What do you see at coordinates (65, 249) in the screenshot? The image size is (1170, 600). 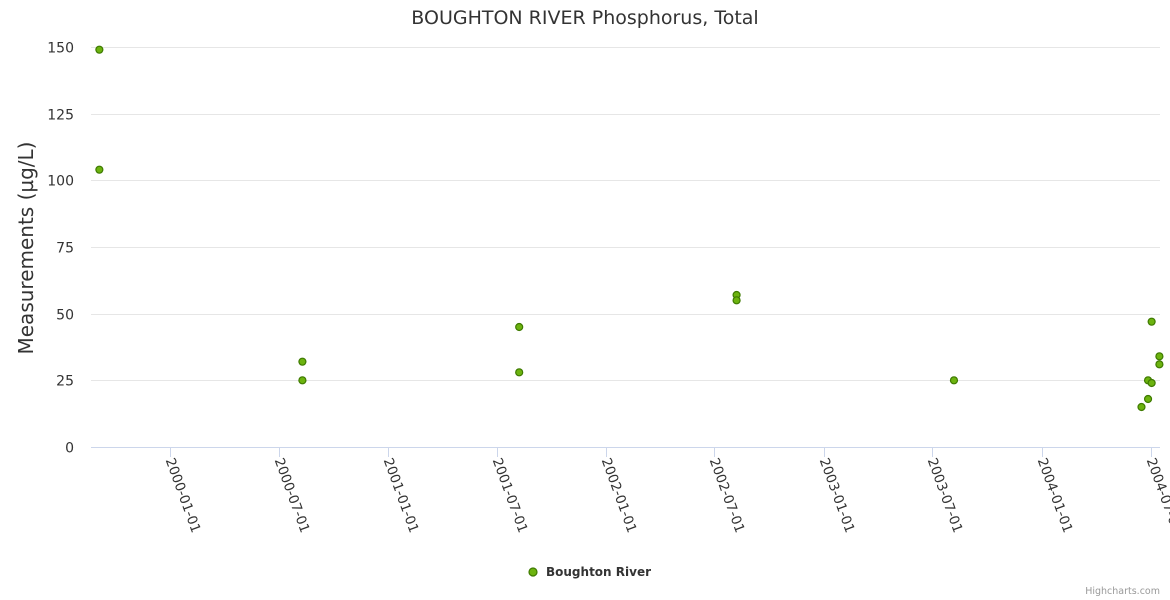 I see `y-tick-label: 75` at bounding box center [65, 249].